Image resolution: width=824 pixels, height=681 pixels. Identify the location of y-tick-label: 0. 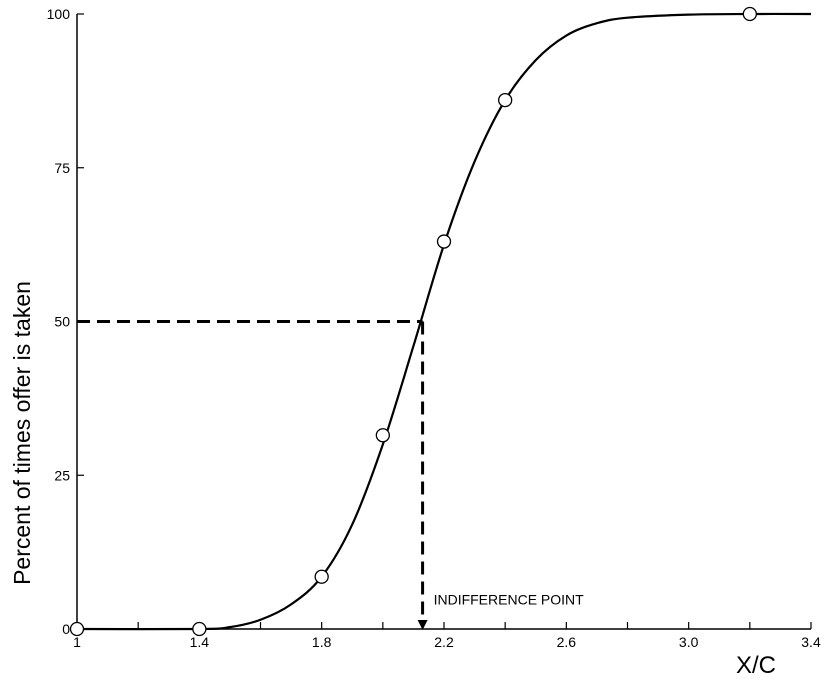
(66, 629).